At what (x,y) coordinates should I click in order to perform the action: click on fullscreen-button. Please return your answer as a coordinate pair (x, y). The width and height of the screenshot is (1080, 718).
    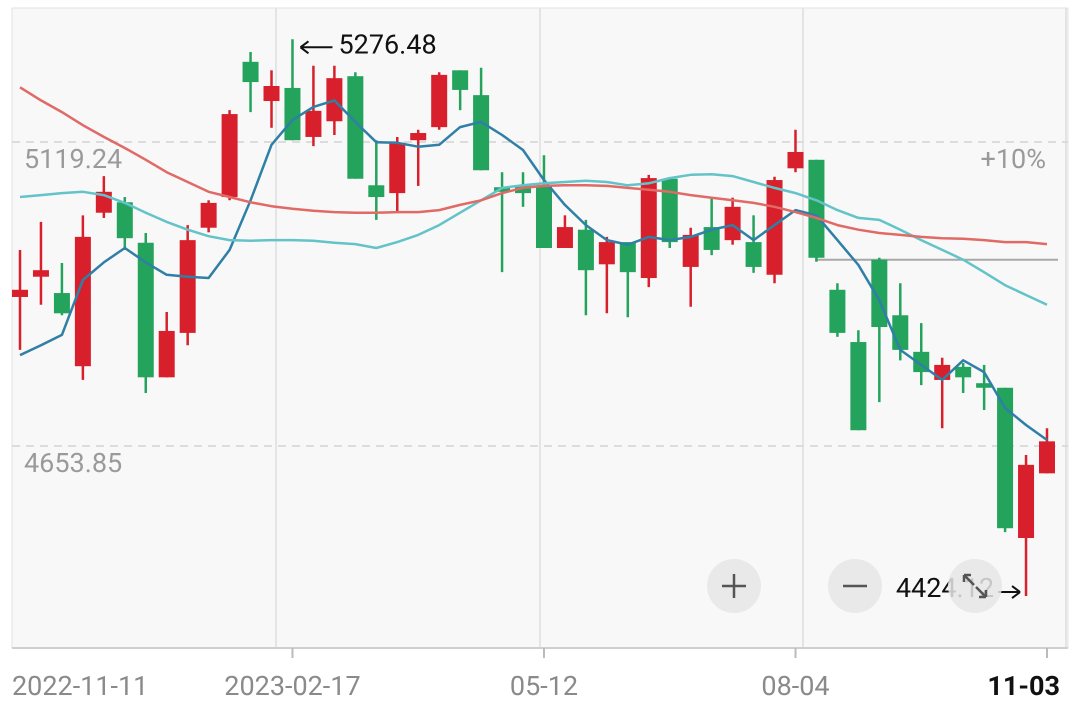
    Looking at the image, I should click on (975, 586).